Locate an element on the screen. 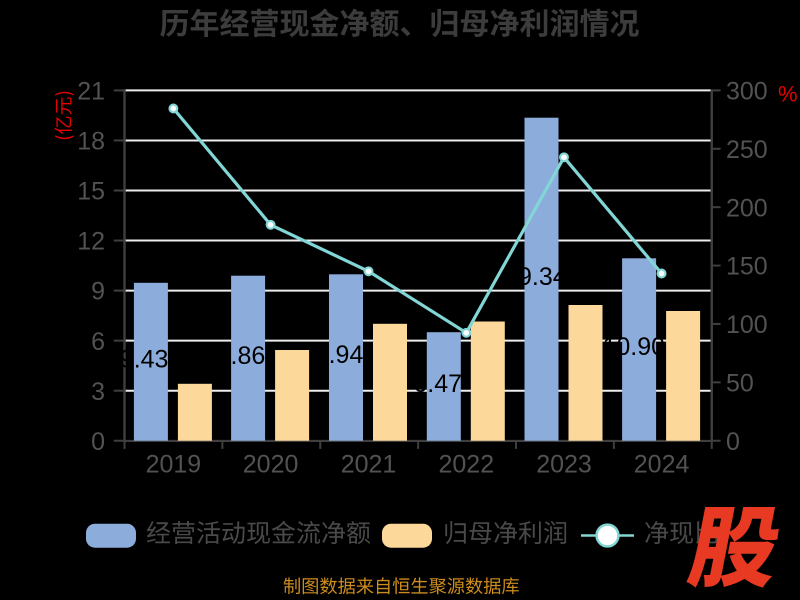 The image size is (800, 600). svg-text: 12 is located at coordinates (91, 242).